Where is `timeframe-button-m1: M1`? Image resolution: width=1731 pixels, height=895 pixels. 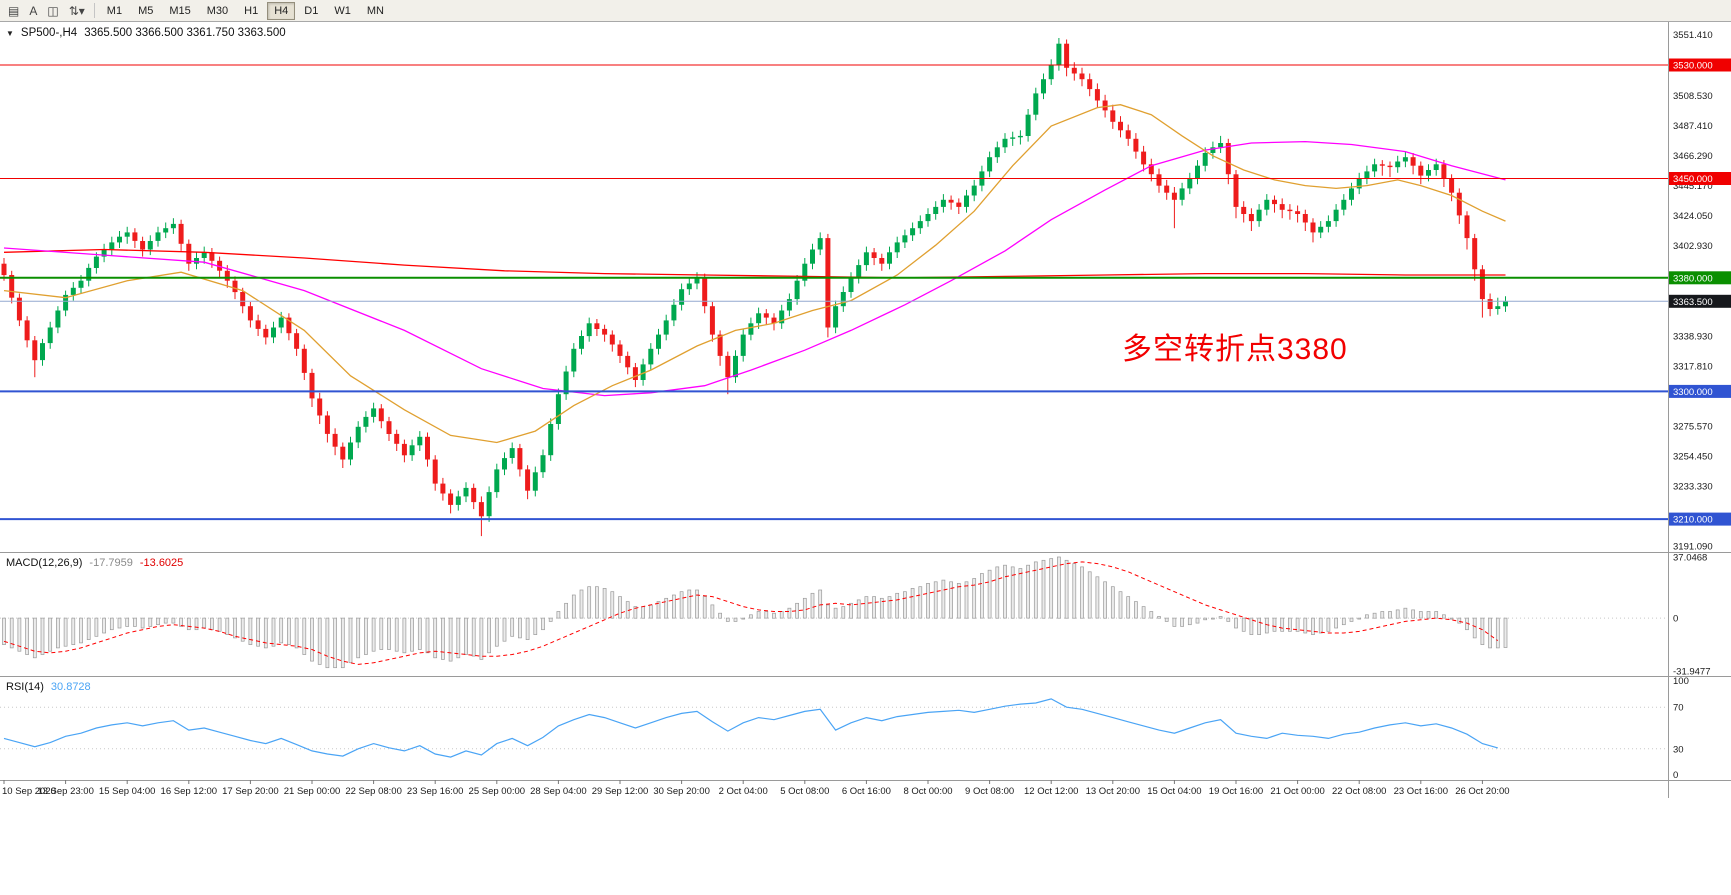 timeframe-button-m1: M1 is located at coordinates (114, 11).